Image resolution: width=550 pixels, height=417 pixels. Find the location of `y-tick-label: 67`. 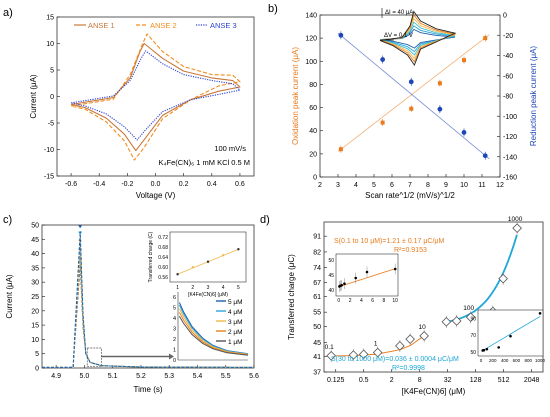

y-tick-label: 67 is located at coordinates (317, 283).